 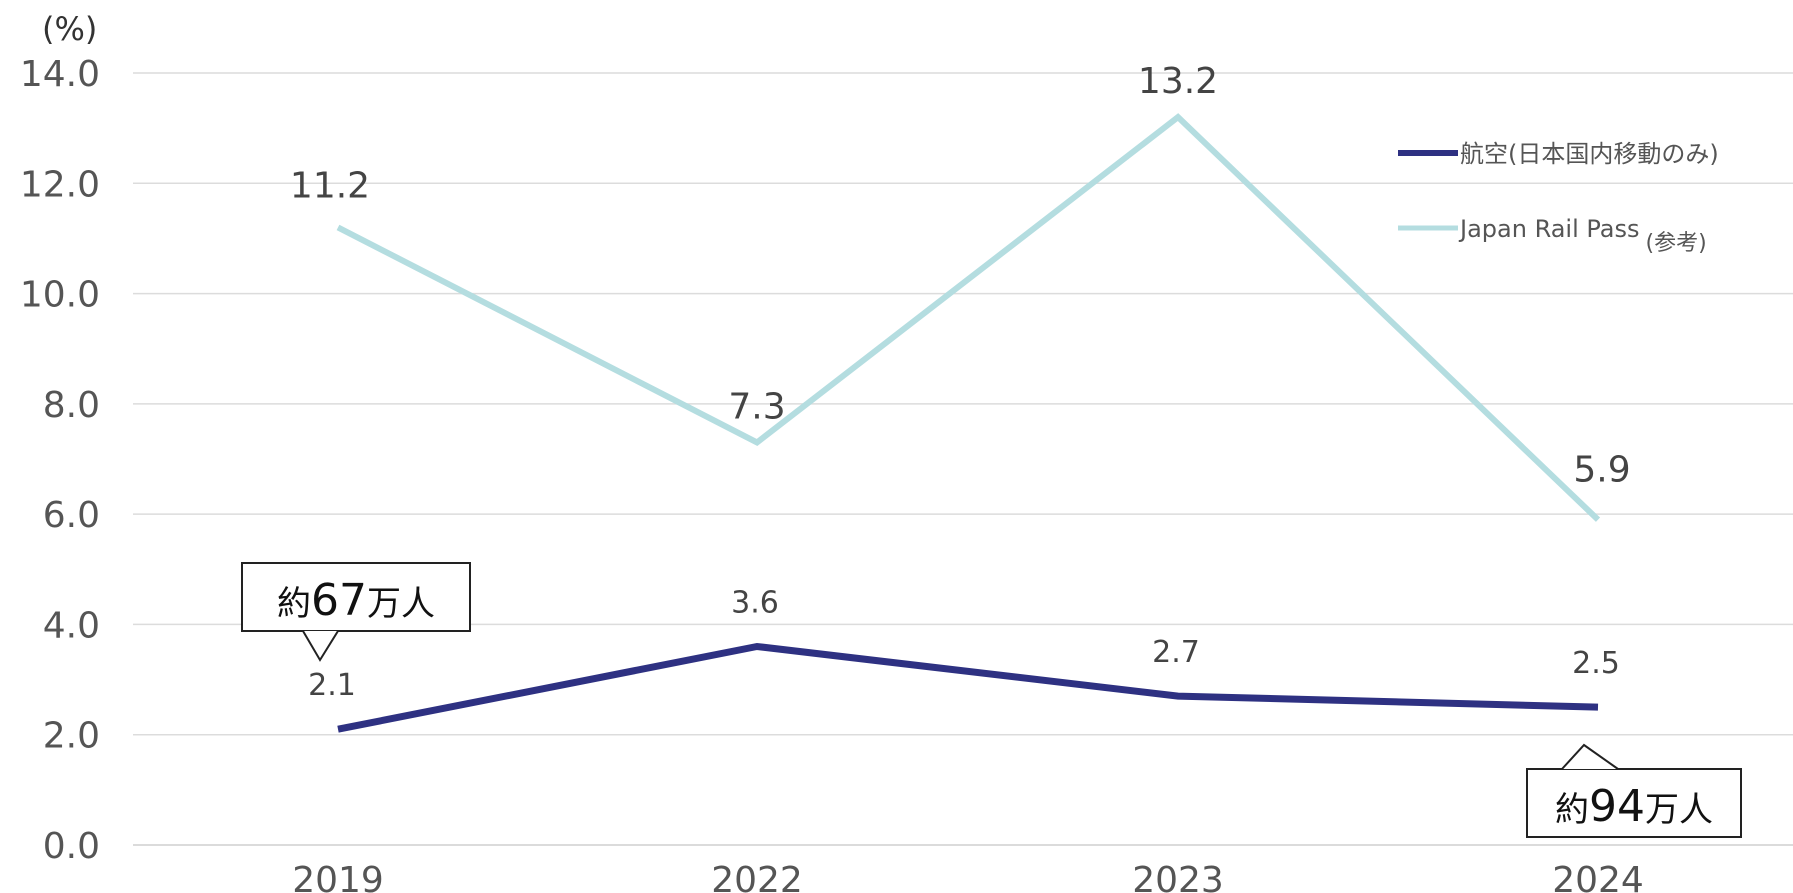 What do you see at coordinates (71, 515) in the screenshot?
I see `y-tick-label: 6.0` at bounding box center [71, 515].